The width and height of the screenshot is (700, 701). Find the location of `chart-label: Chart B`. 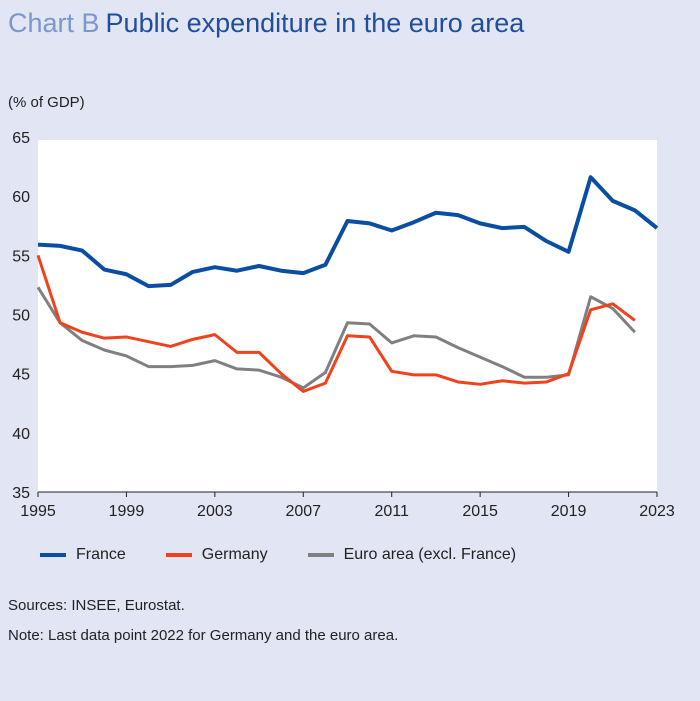

chart-label: Chart B is located at coordinates (54, 23).